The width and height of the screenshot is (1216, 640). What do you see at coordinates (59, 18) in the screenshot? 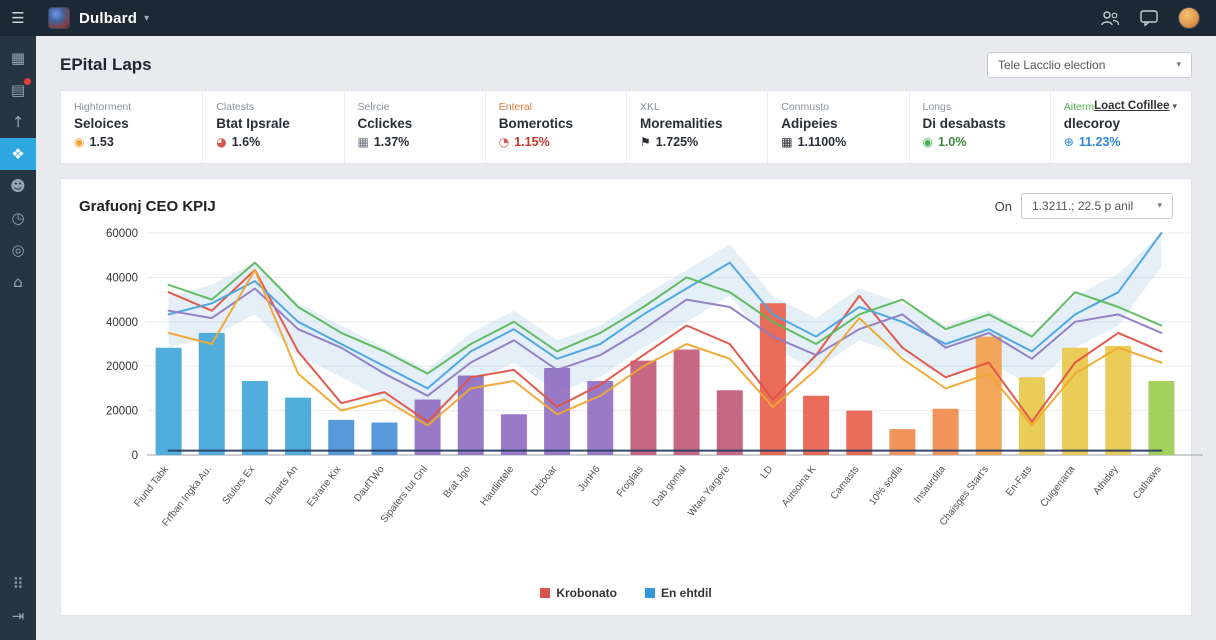
I see `app-logo` at bounding box center [59, 18].